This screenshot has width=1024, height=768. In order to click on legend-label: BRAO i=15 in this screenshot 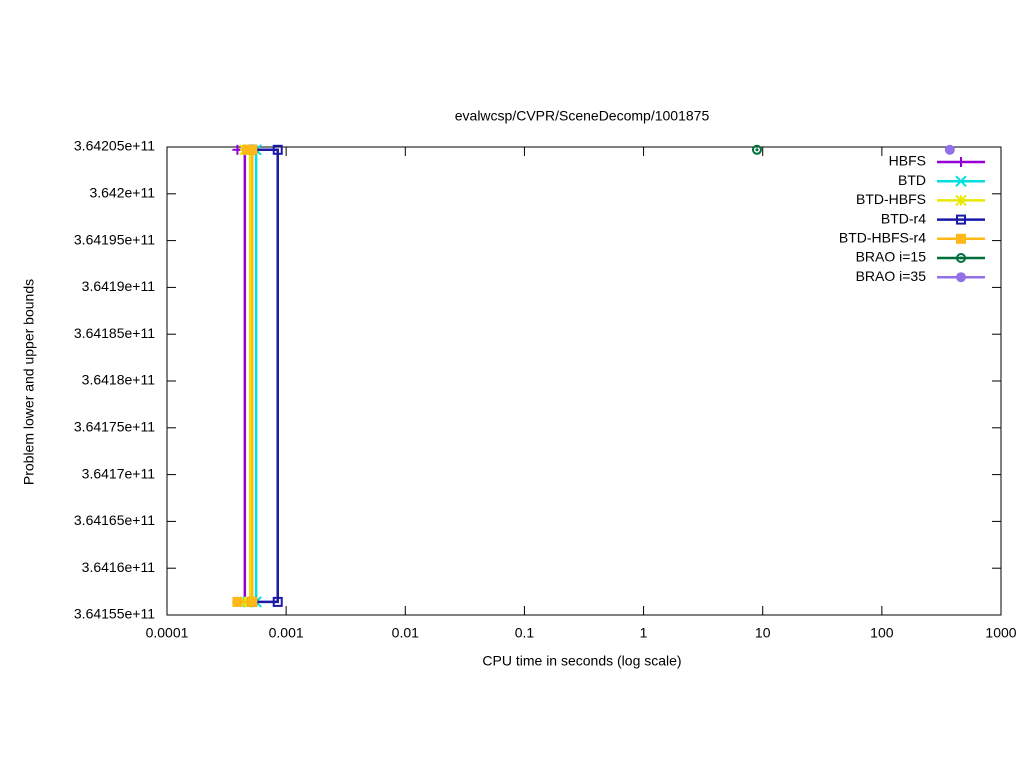, I will do `click(891, 257)`.